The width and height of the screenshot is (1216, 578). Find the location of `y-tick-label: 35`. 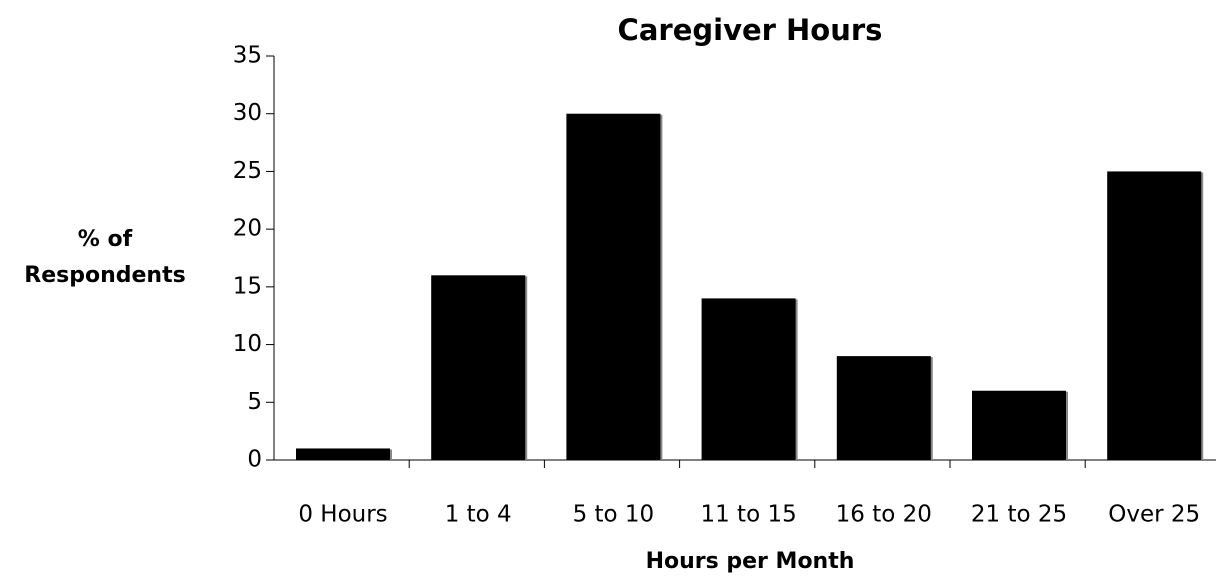

y-tick-label: 35 is located at coordinates (247, 56).